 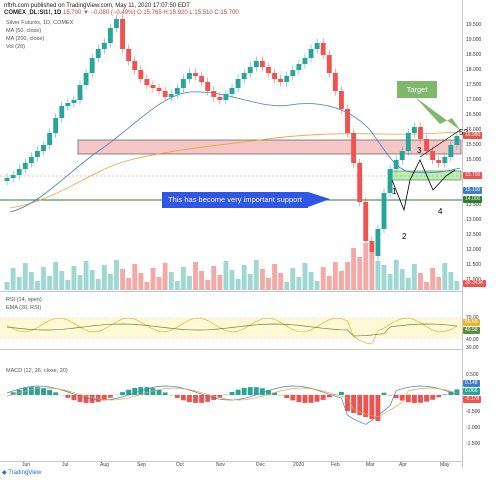 What do you see at coordinates (231, 328) in the screenshot?
I see `rsi-band` at bounding box center [231, 328].